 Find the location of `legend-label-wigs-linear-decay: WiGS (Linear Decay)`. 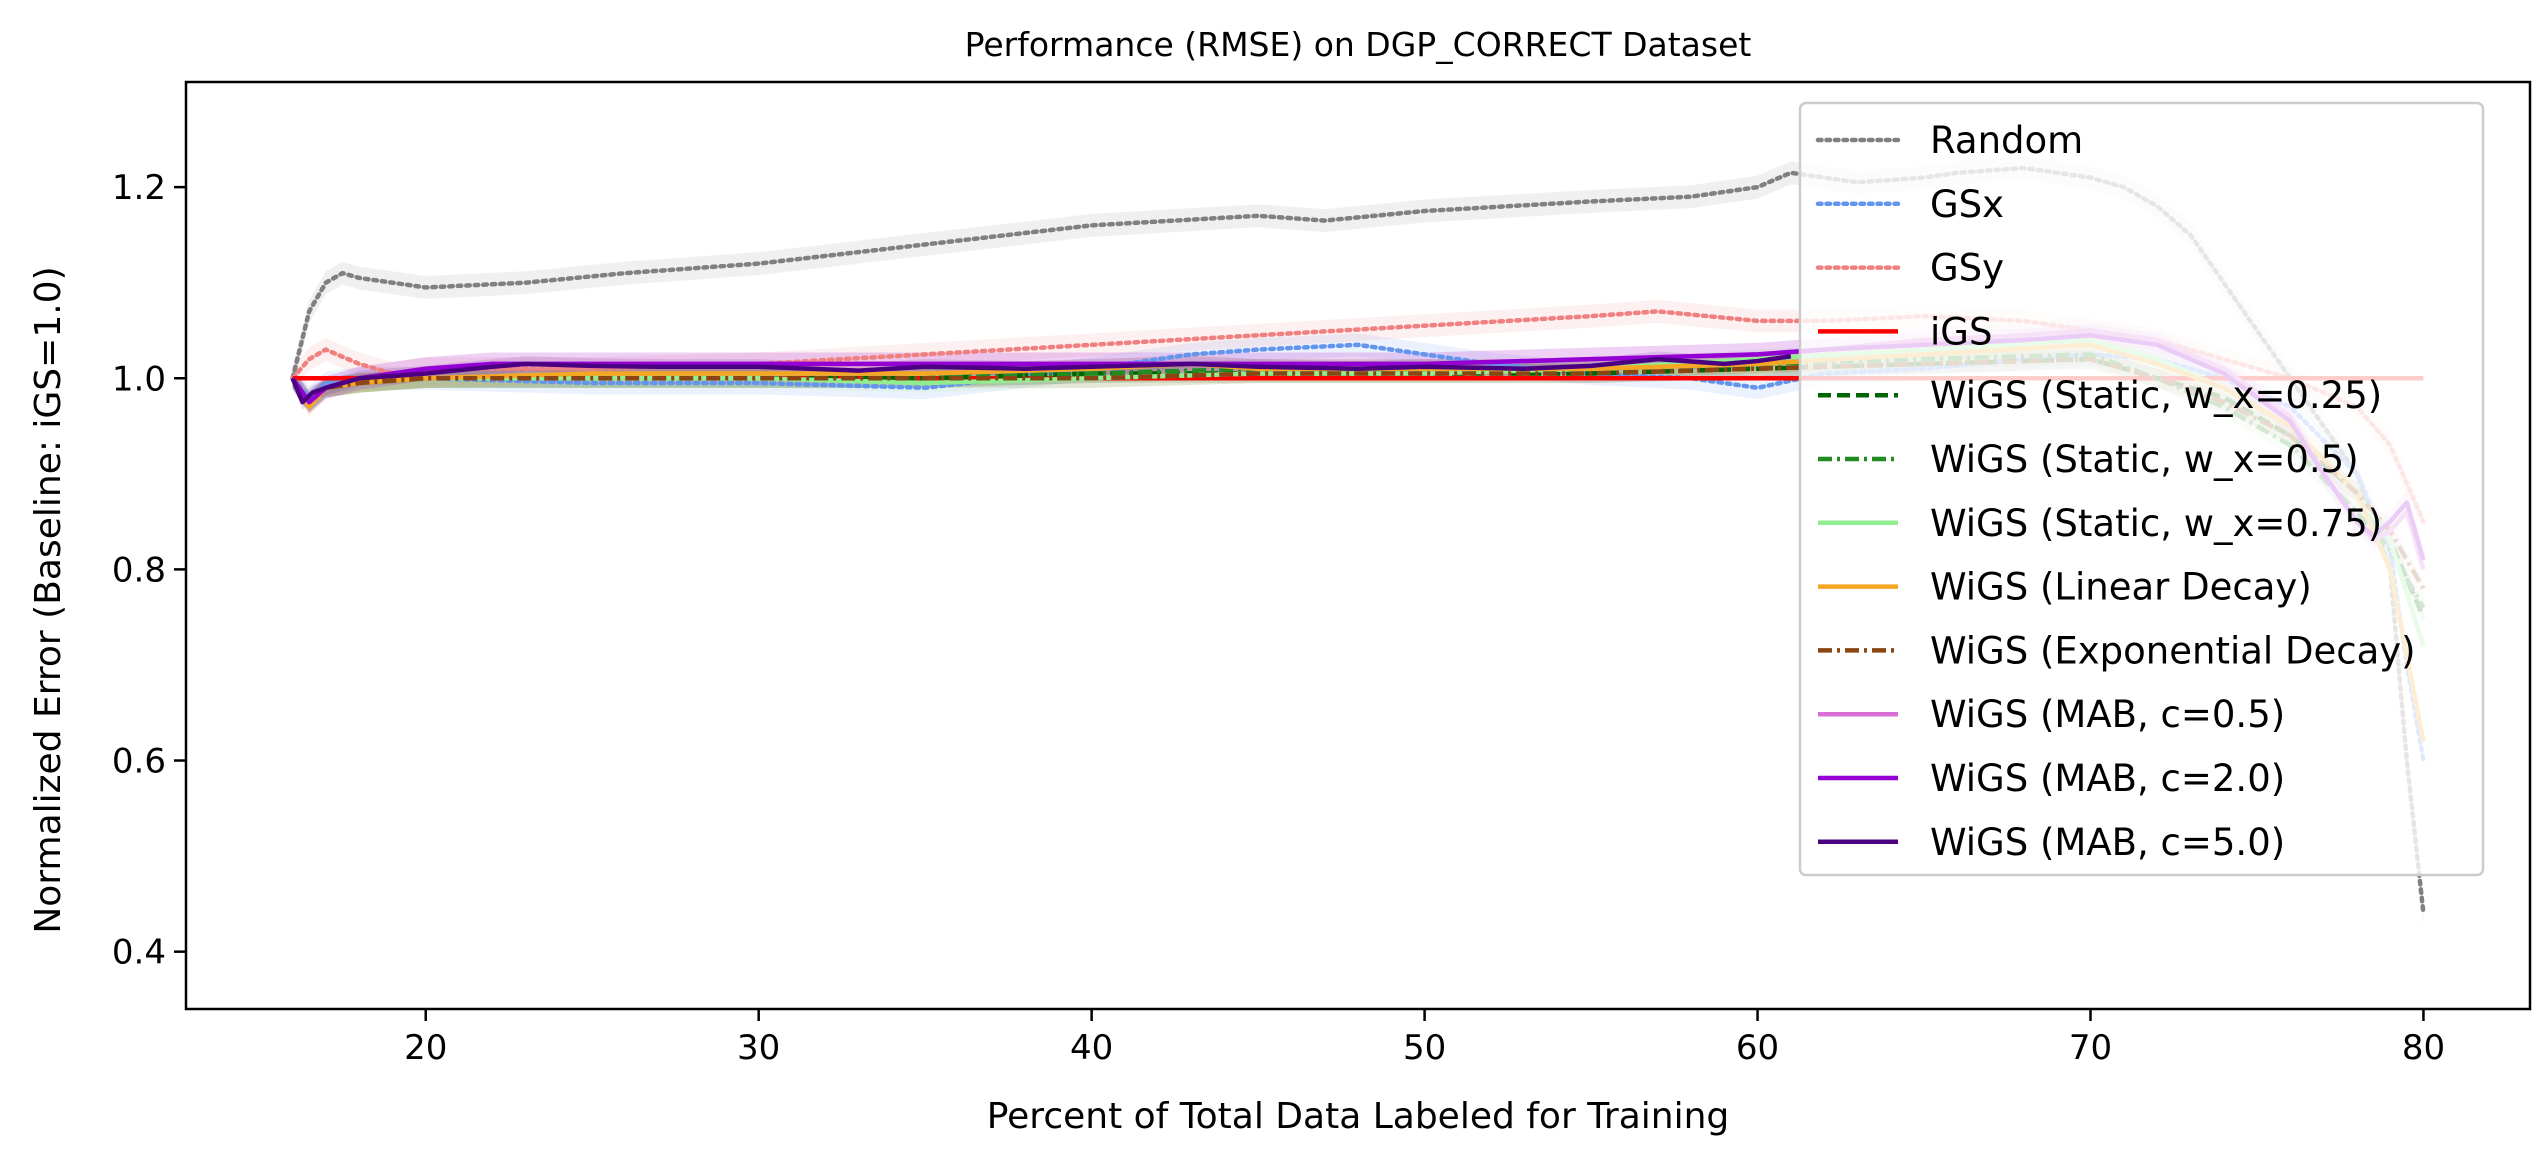

legend-label-wigs-linear-decay: WiGS (Linear Decay) is located at coordinates (2121, 587).